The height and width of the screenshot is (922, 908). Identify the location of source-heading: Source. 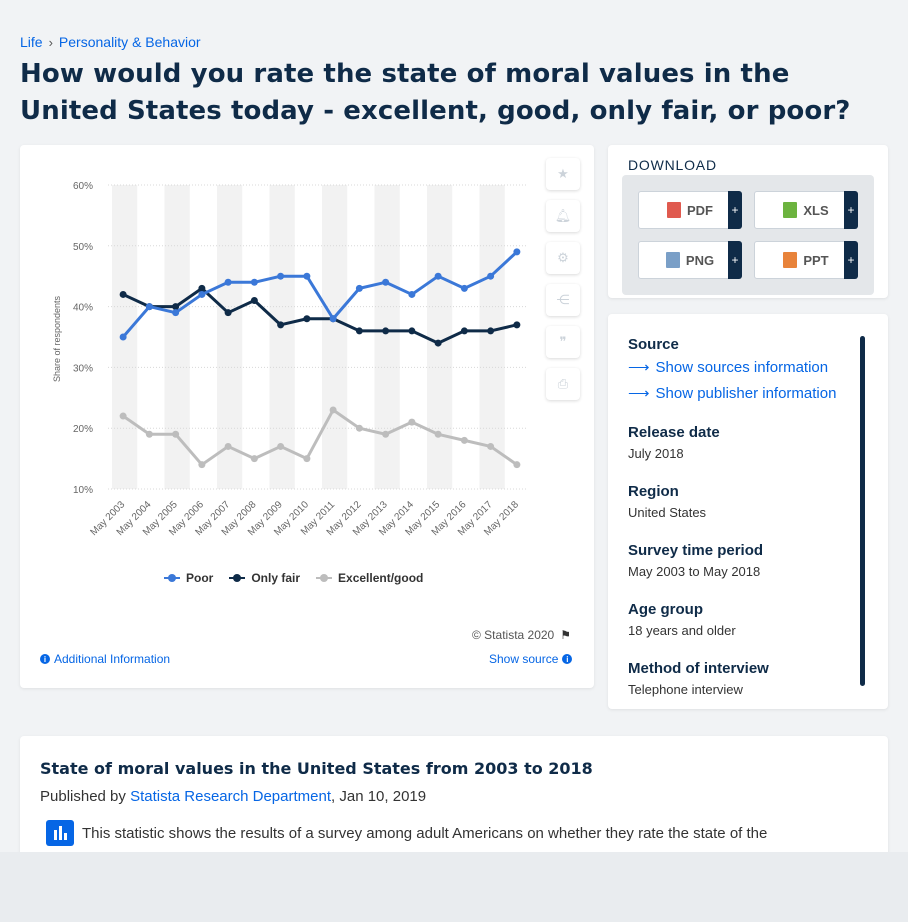
(653, 344).